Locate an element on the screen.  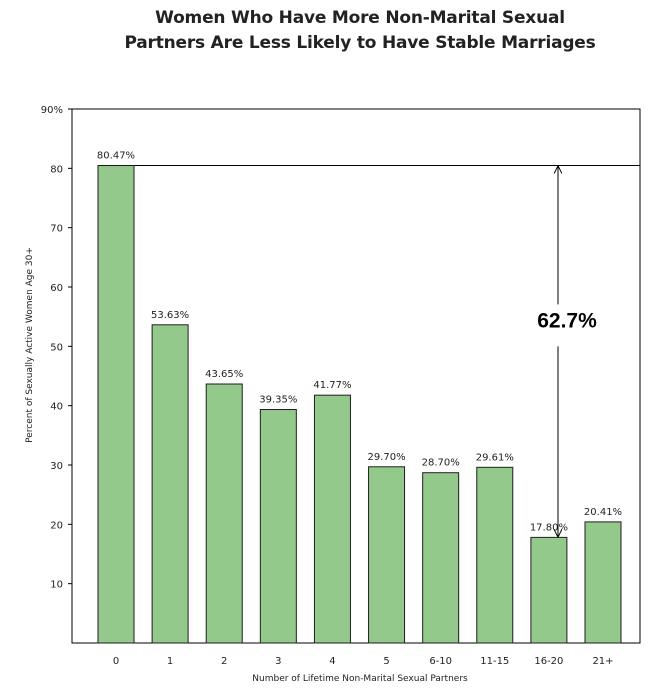
x-tick-label: 3 is located at coordinates (278, 661).